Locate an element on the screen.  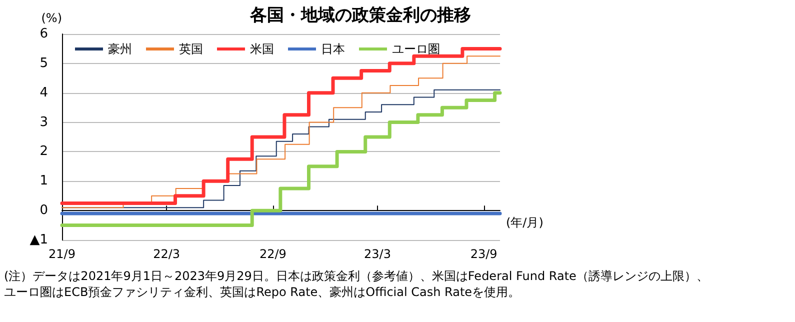
y-tick-label: 1 is located at coordinates (44, 181).